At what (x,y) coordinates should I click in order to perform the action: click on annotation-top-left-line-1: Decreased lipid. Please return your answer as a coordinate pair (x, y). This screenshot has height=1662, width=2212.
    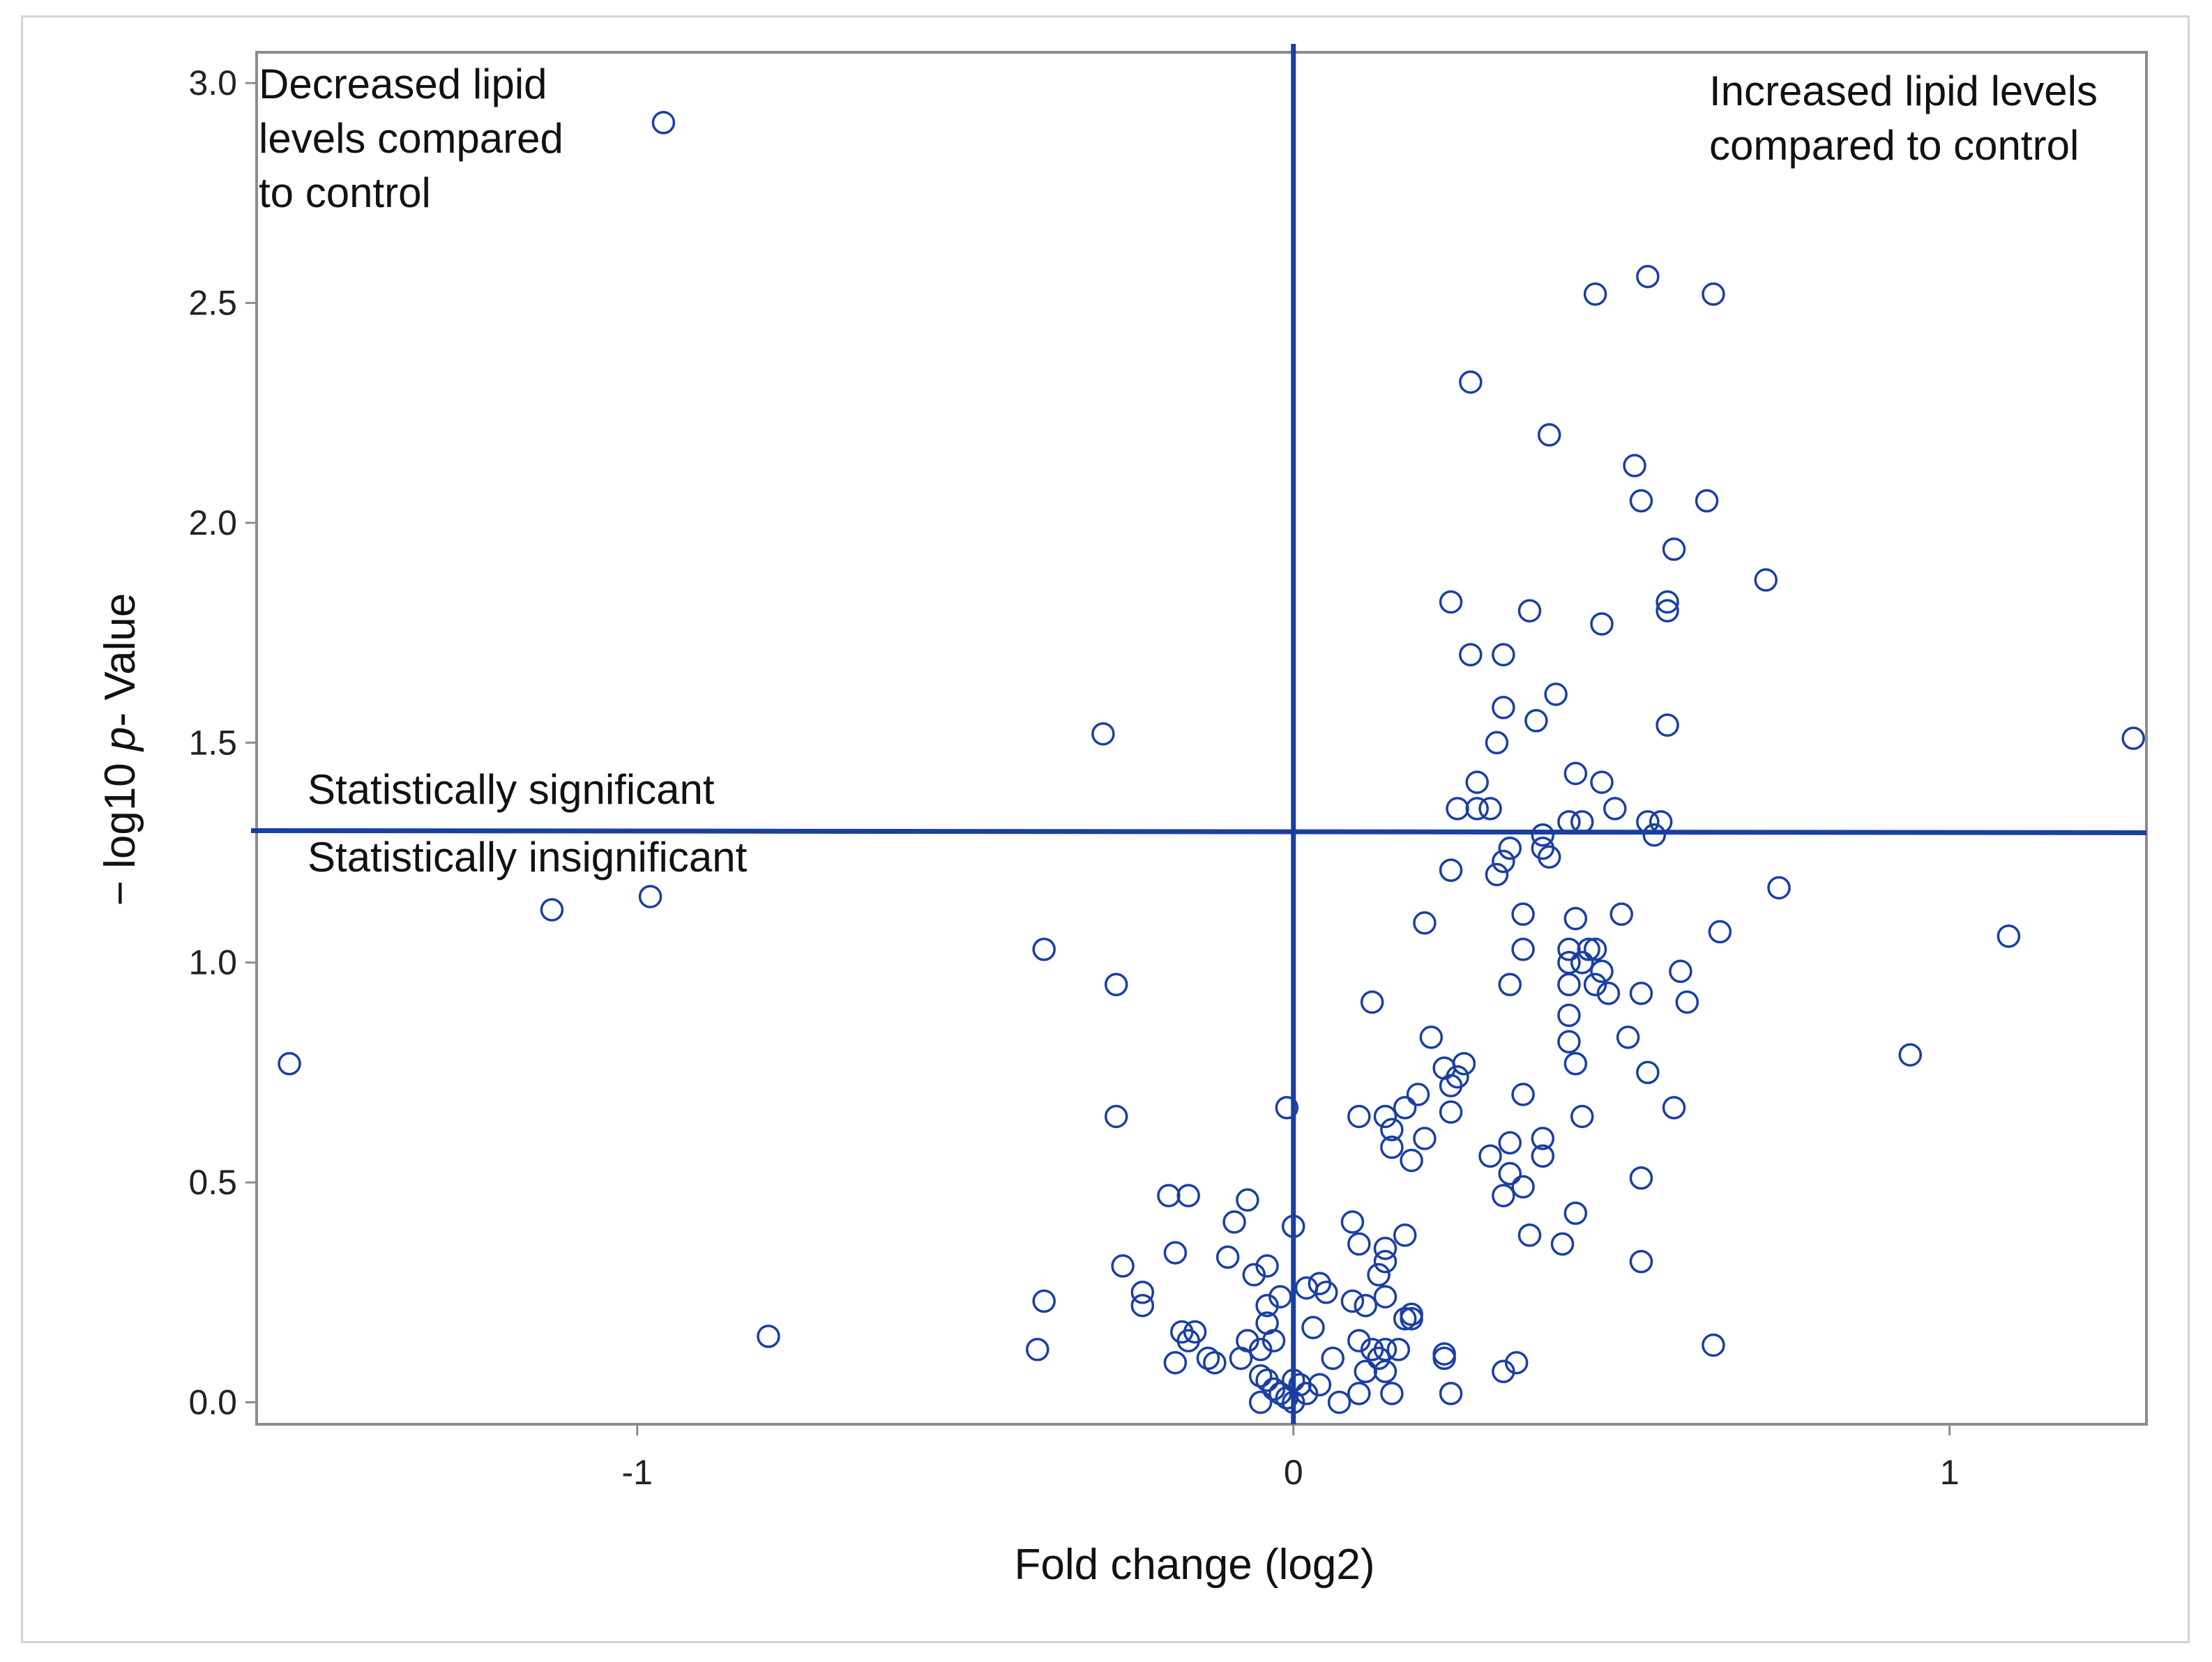
    Looking at the image, I should click on (403, 84).